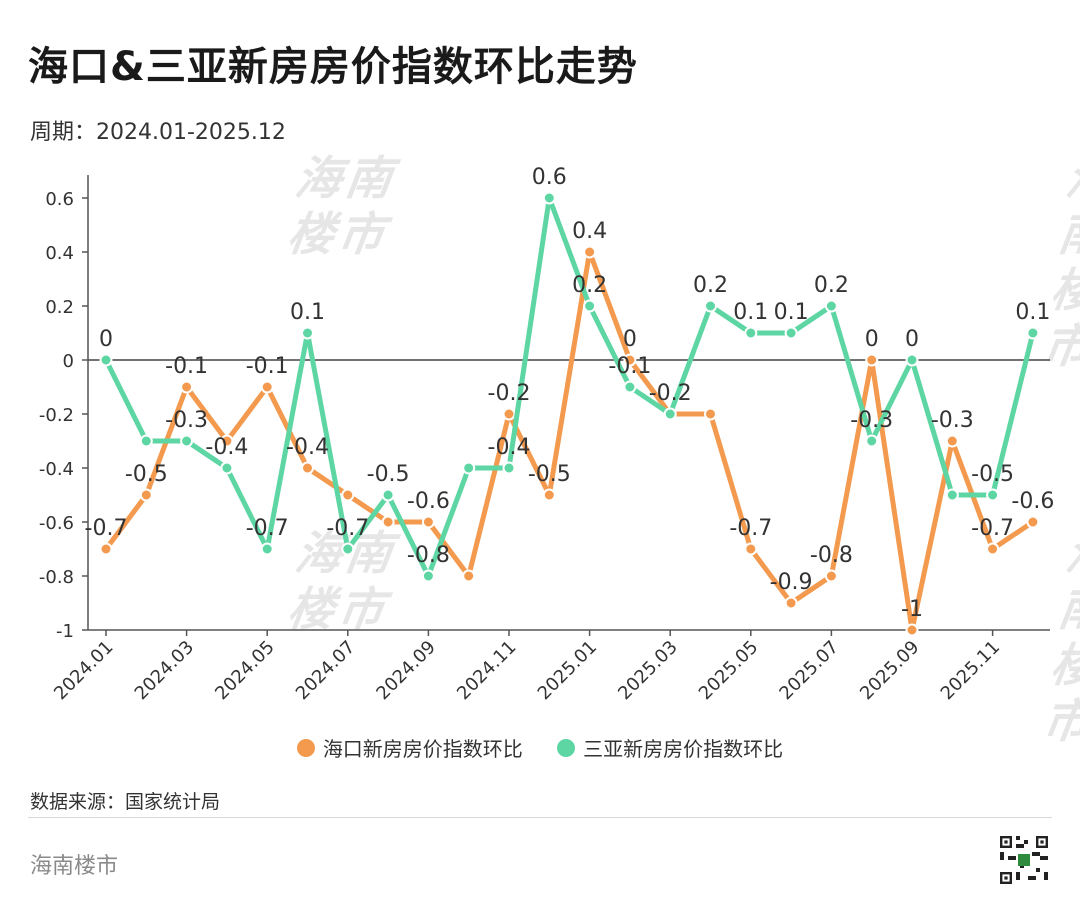  I want to click on y-tick-label: -0.6, so click(56, 523).